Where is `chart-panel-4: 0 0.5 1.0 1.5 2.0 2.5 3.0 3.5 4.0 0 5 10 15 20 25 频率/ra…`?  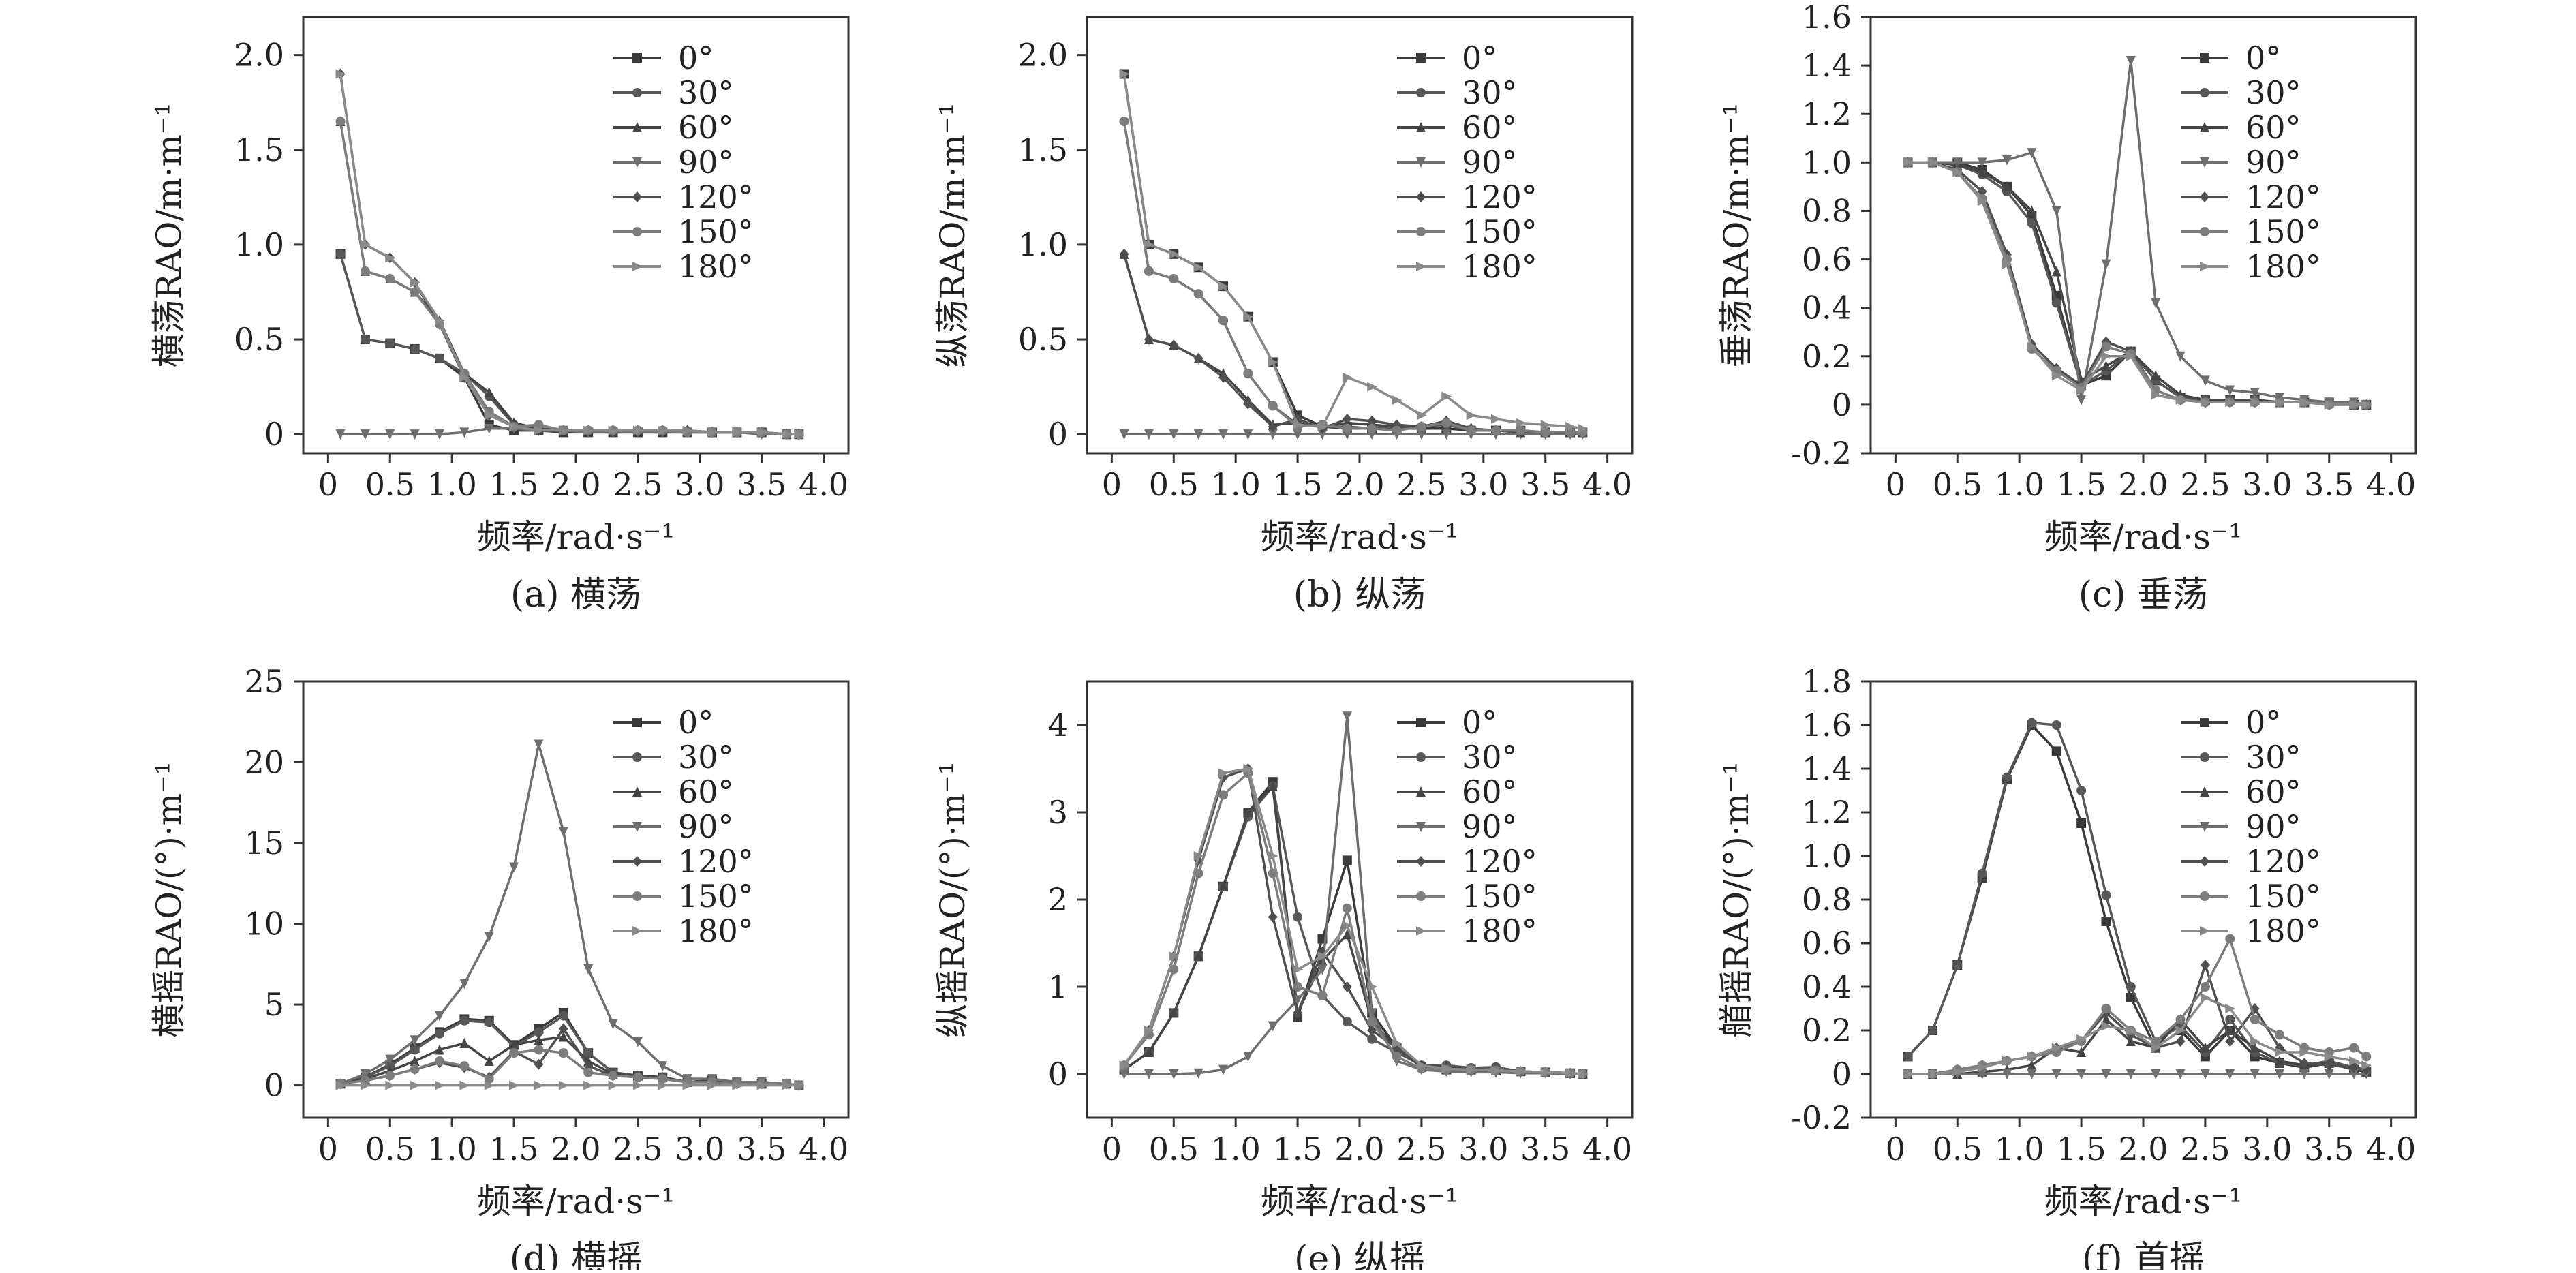 chart-panel-4: 0 0.5 1.0 1.5 2.0 2.5 3.0 3.5 4.0 0 5 10 15 20 25 频率/ra… is located at coordinates (499, 968).